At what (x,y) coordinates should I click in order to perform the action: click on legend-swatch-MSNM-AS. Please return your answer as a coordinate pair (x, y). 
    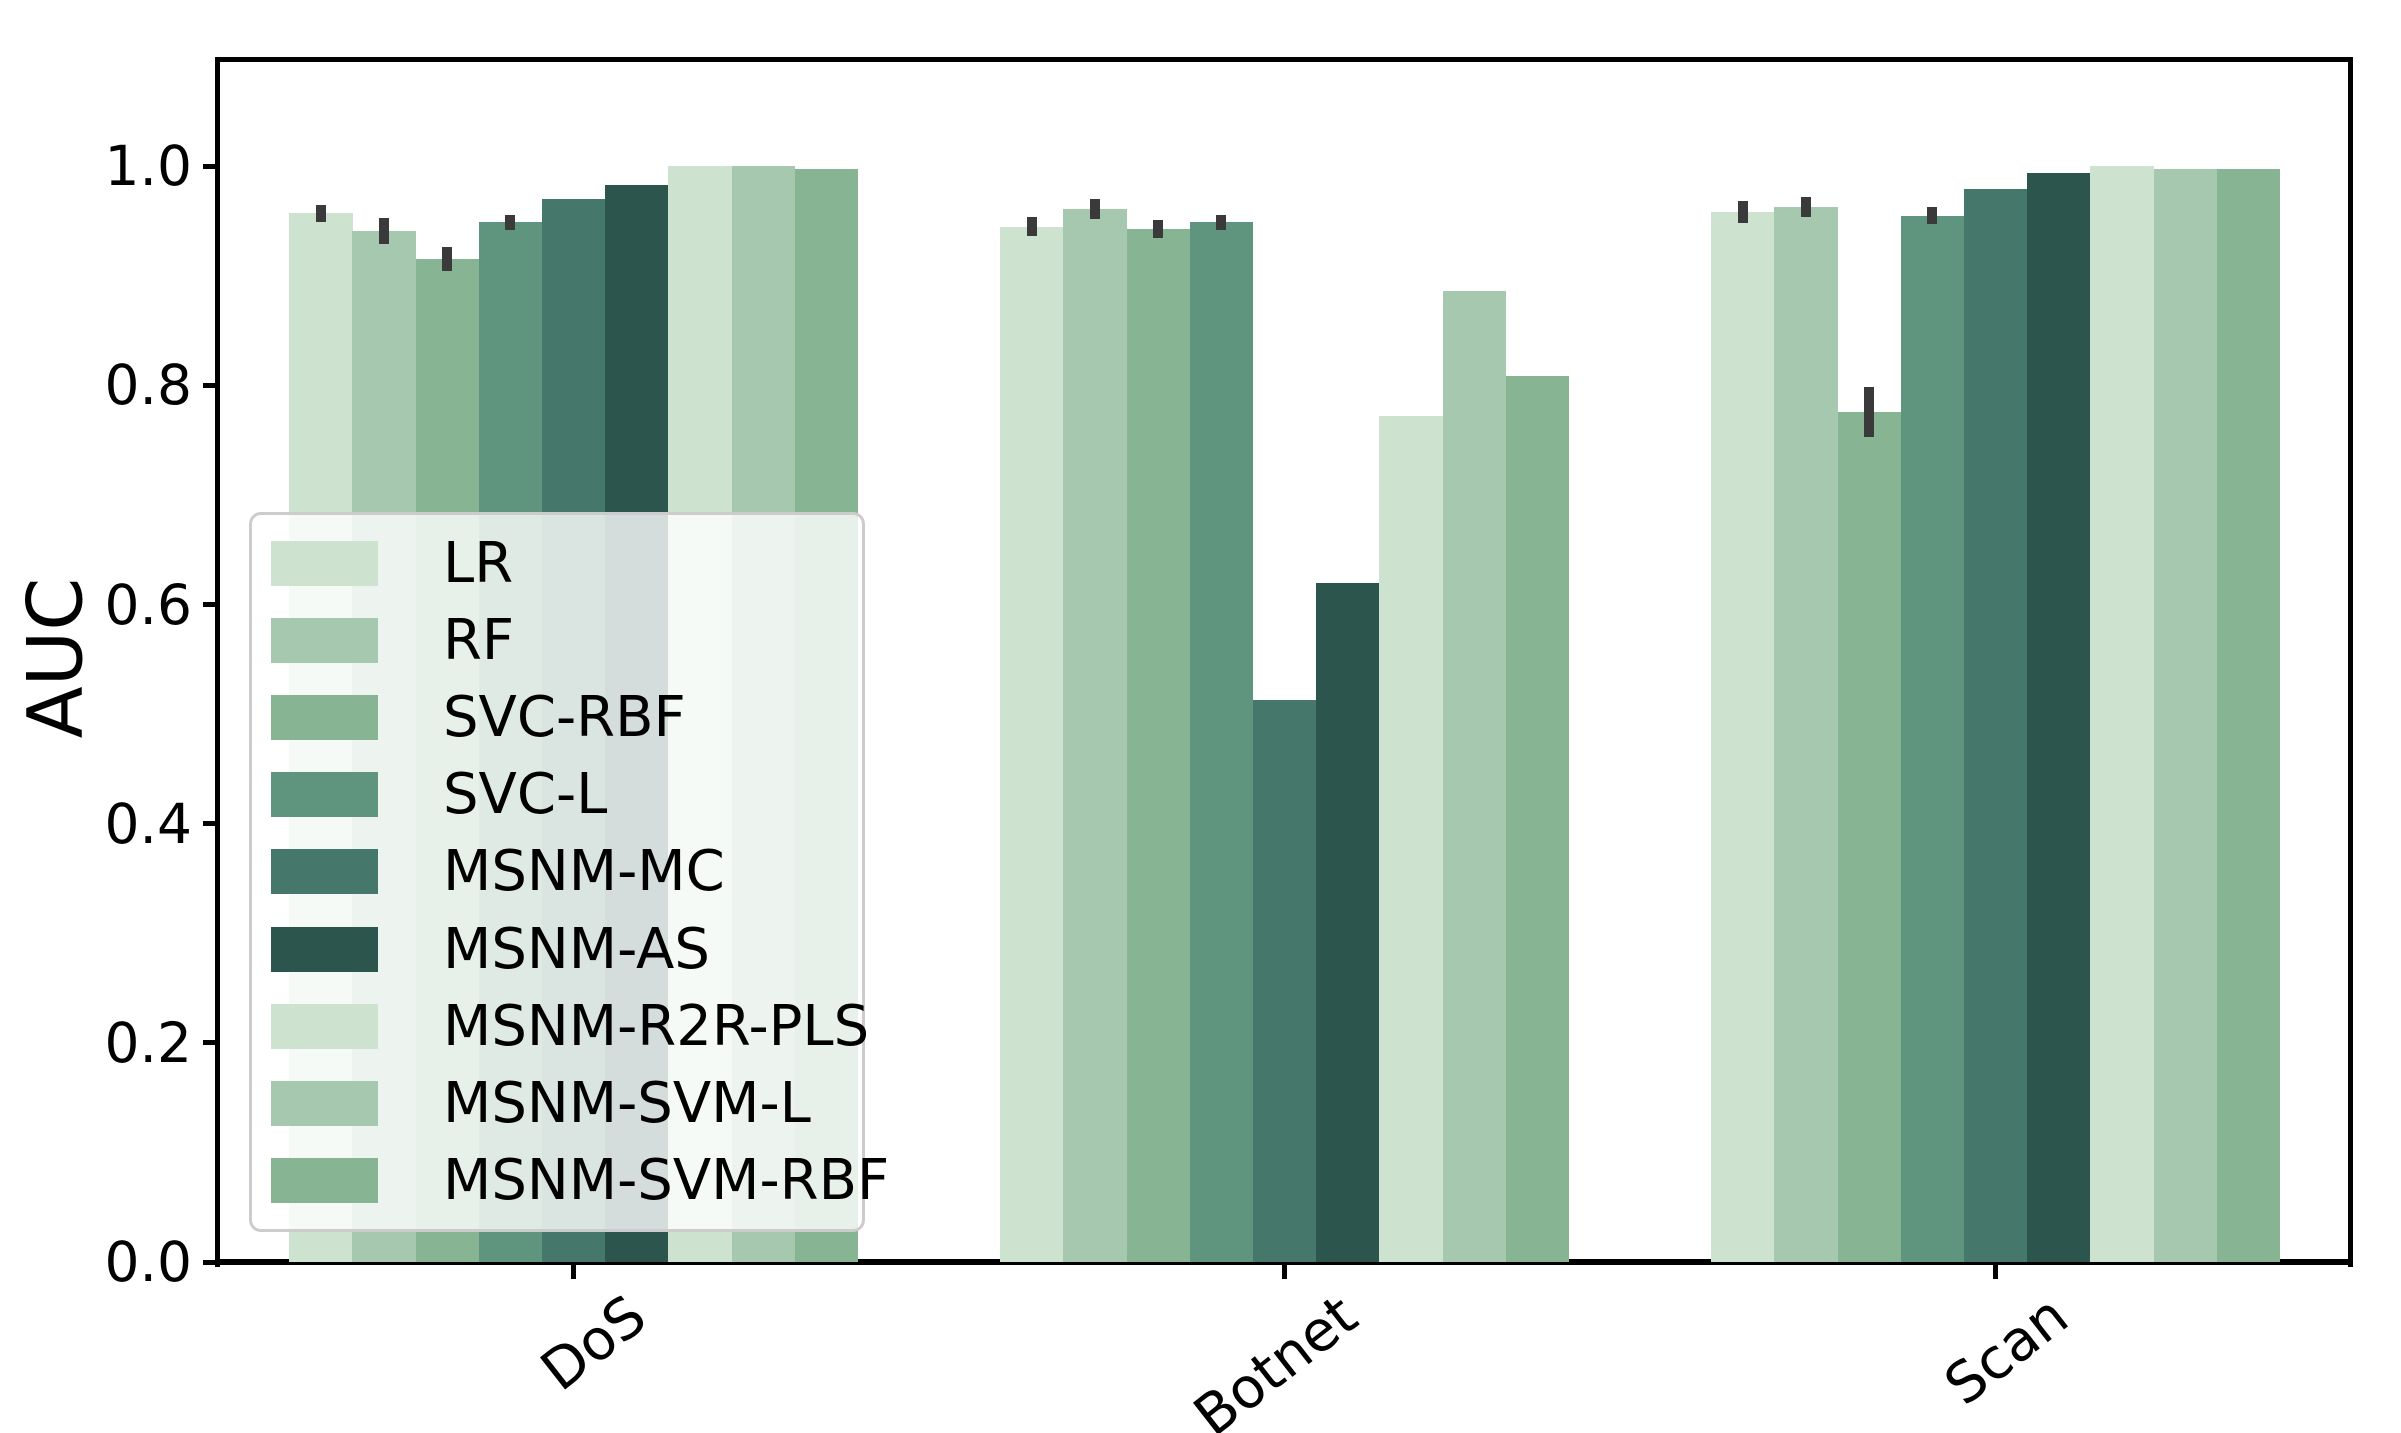
    Looking at the image, I should click on (324, 949).